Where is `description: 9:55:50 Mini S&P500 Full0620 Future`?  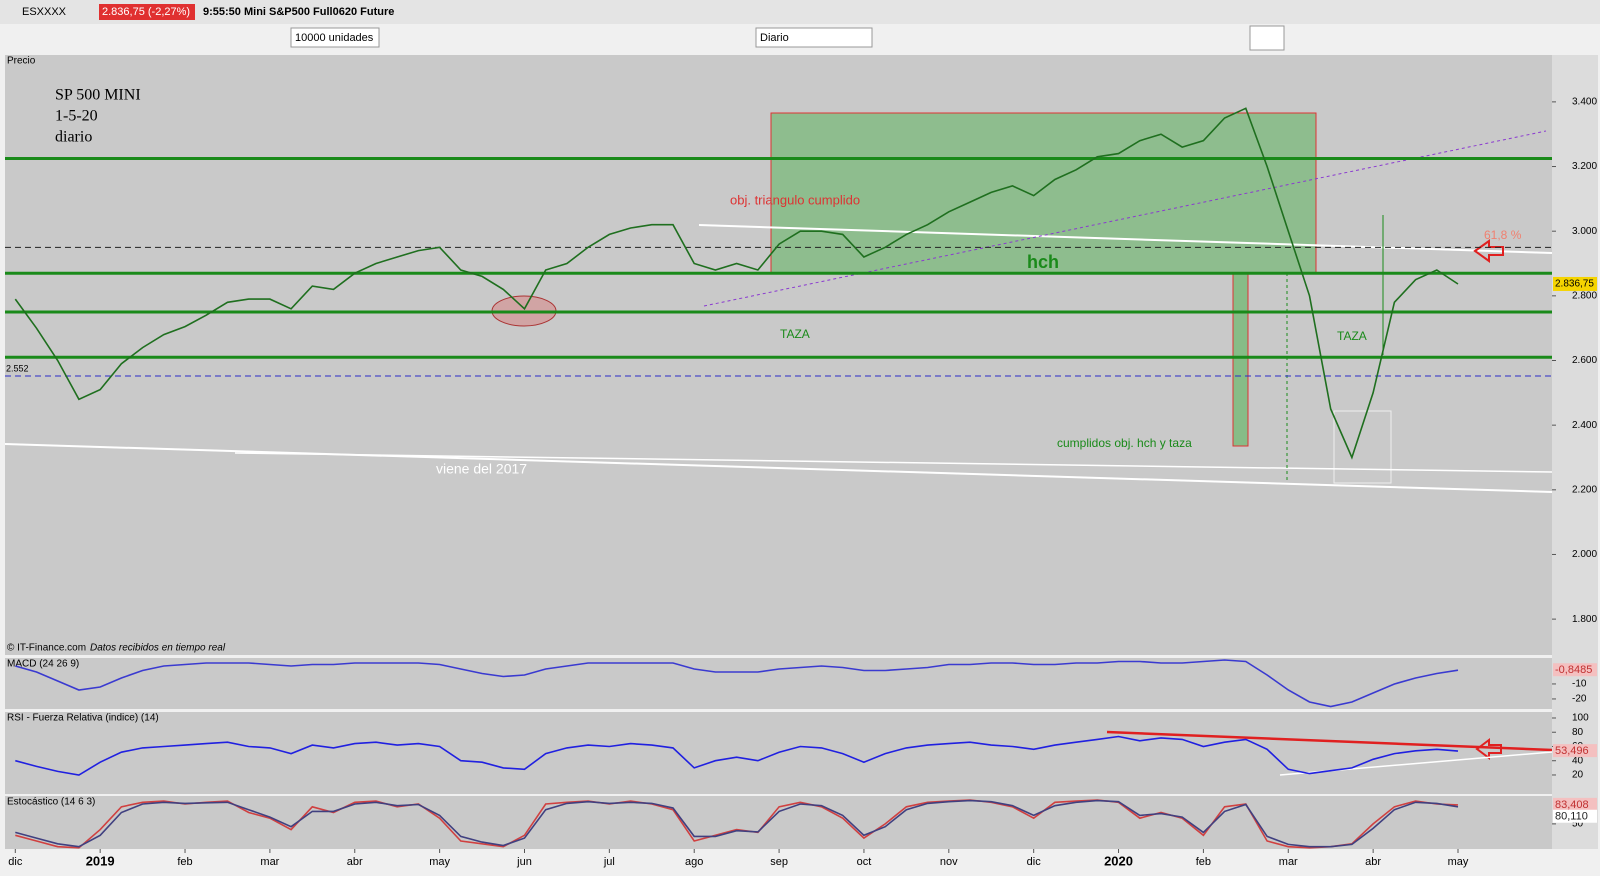 description: 9:55:50 Mini S&P500 Full0620 Future is located at coordinates (298, 12).